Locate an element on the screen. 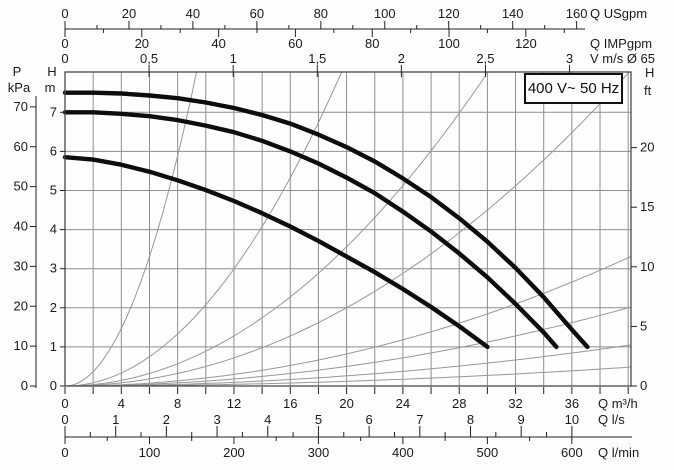 This screenshot has width=674, height=470. voltage-frequency-label: 400 V~ 50 Hz is located at coordinates (573, 88).